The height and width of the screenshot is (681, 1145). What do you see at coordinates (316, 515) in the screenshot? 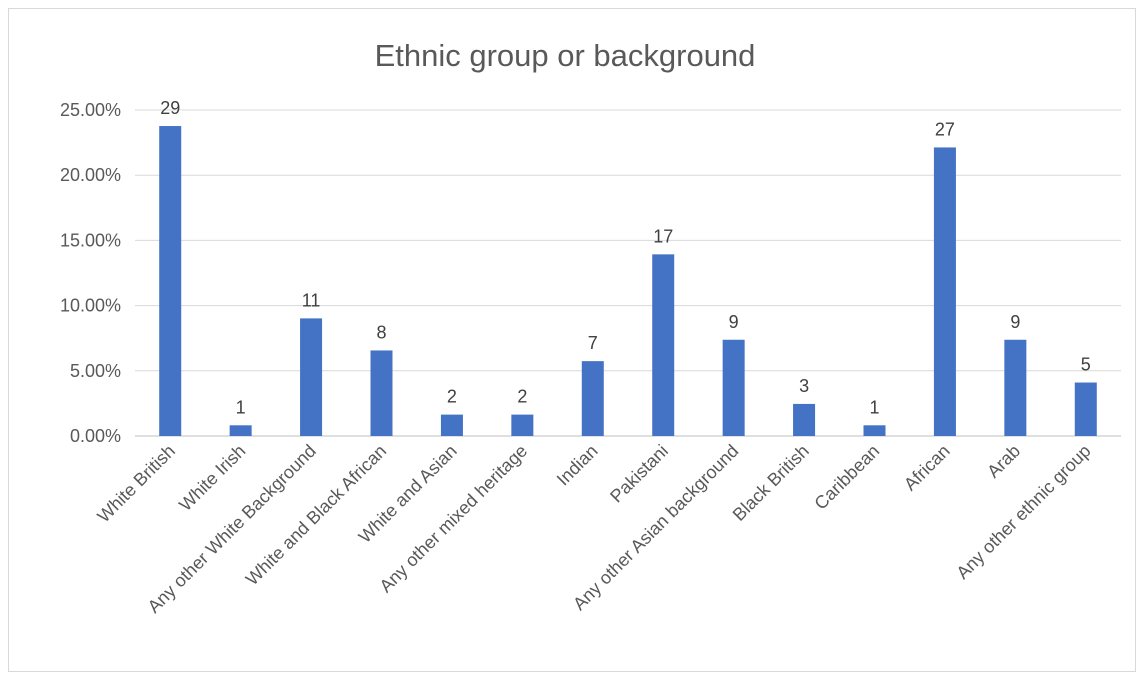
I see `x-category-label: White and Black African` at bounding box center [316, 515].